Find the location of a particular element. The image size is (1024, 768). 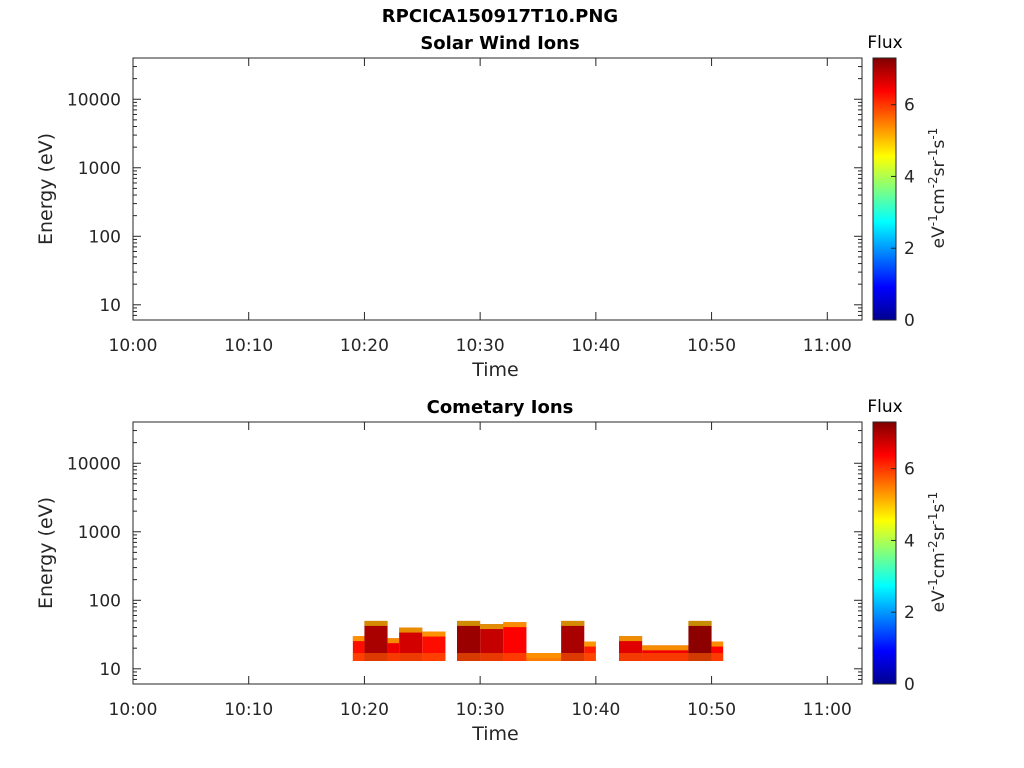

panel-title: Cometary Ions is located at coordinates (500, 407).